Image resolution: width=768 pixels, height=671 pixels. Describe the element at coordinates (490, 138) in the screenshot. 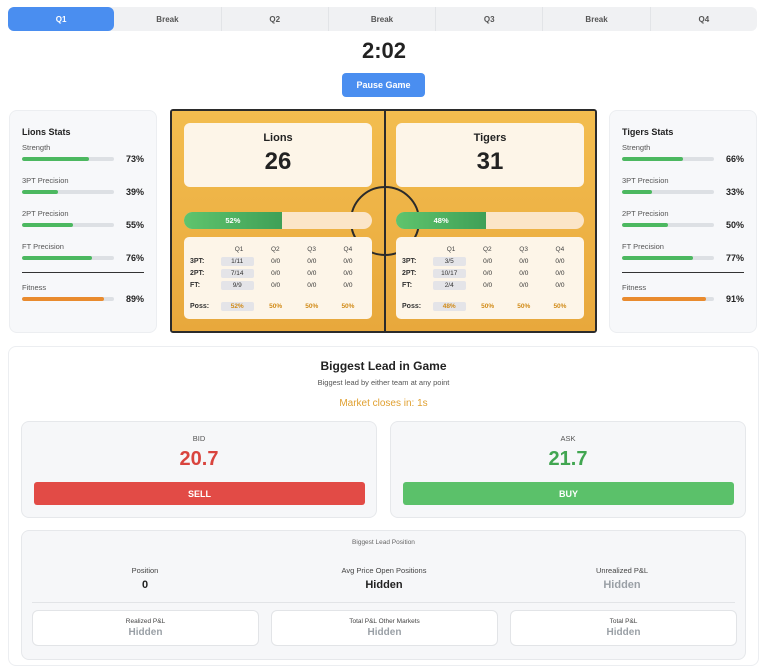

I see `team-name: Tigers` at that location.